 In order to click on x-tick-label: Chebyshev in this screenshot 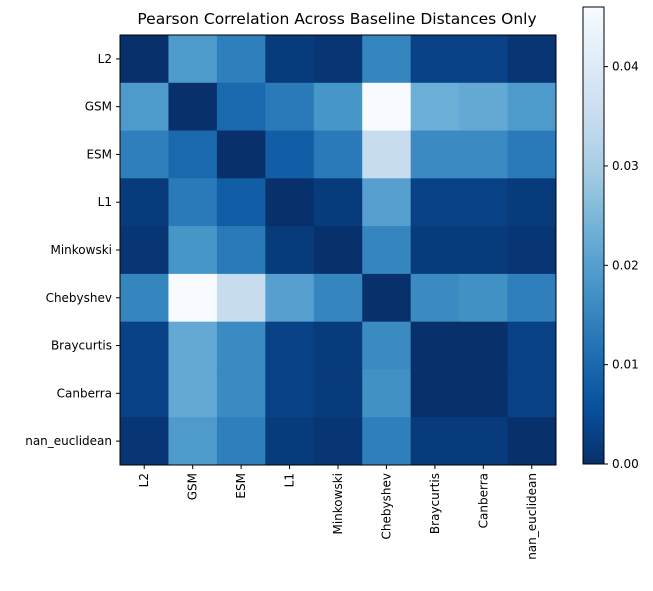, I will do `click(386, 506)`.